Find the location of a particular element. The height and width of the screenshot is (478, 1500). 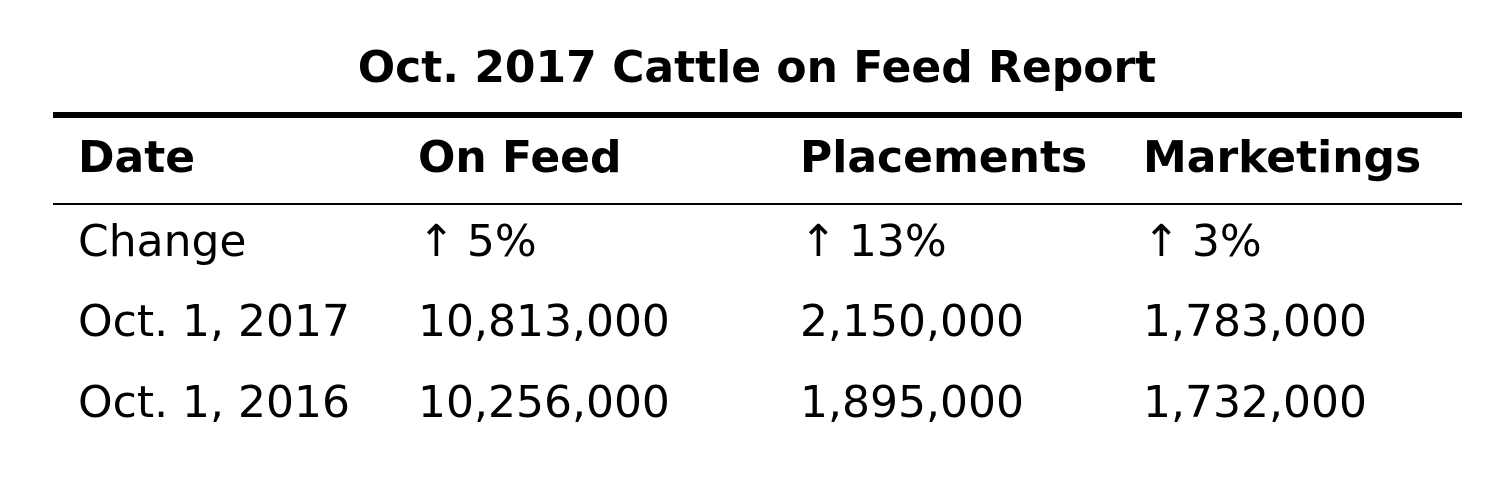

change-placements-value: 13% is located at coordinates (897, 241).